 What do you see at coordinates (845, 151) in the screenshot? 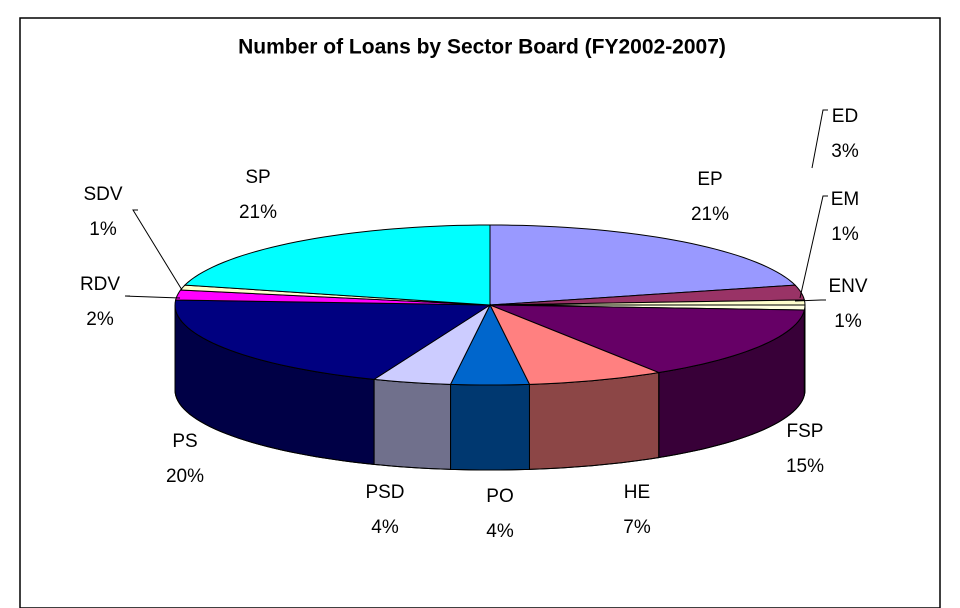
I see `slice-value-label: 3%` at bounding box center [845, 151].